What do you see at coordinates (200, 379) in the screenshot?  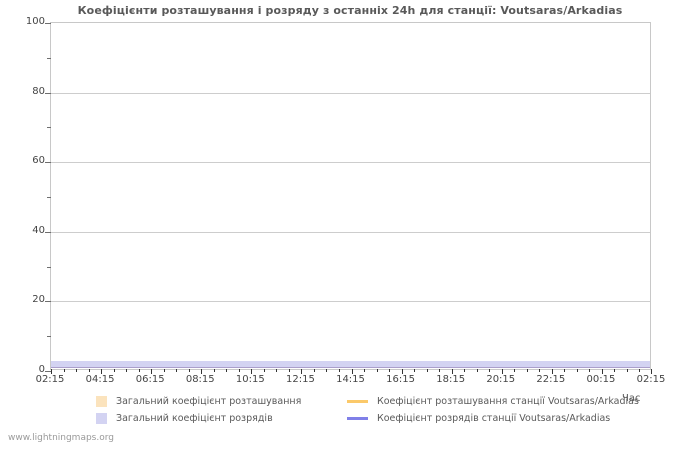 I see `x-axis-tick-label: 08:15` at bounding box center [200, 379].